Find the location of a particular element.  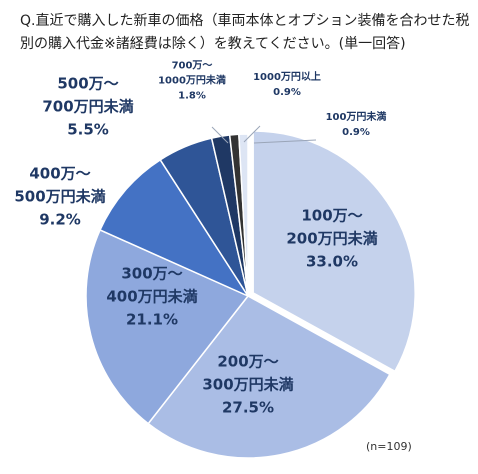

slice-category: 700万円未満 is located at coordinates (87, 106).